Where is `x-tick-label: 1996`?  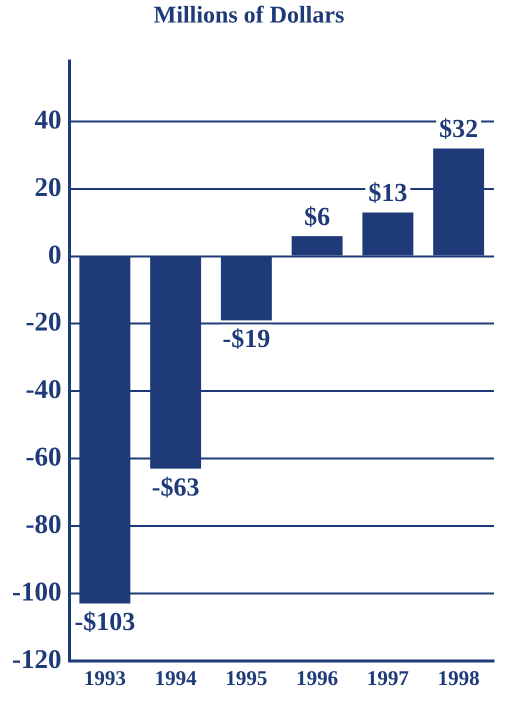 x-tick-label: 1996 is located at coordinates (317, 678).